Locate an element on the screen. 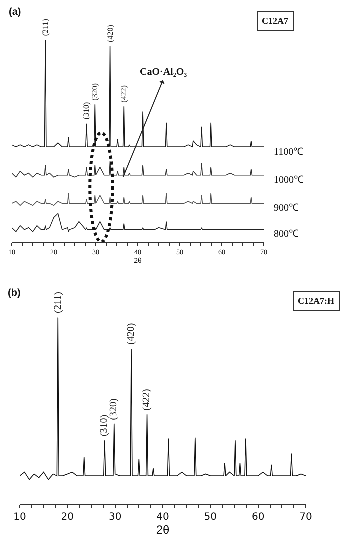 This screenshot has height=545, width=352. x-tick-label: 50 is located at coordinates (211, 517).